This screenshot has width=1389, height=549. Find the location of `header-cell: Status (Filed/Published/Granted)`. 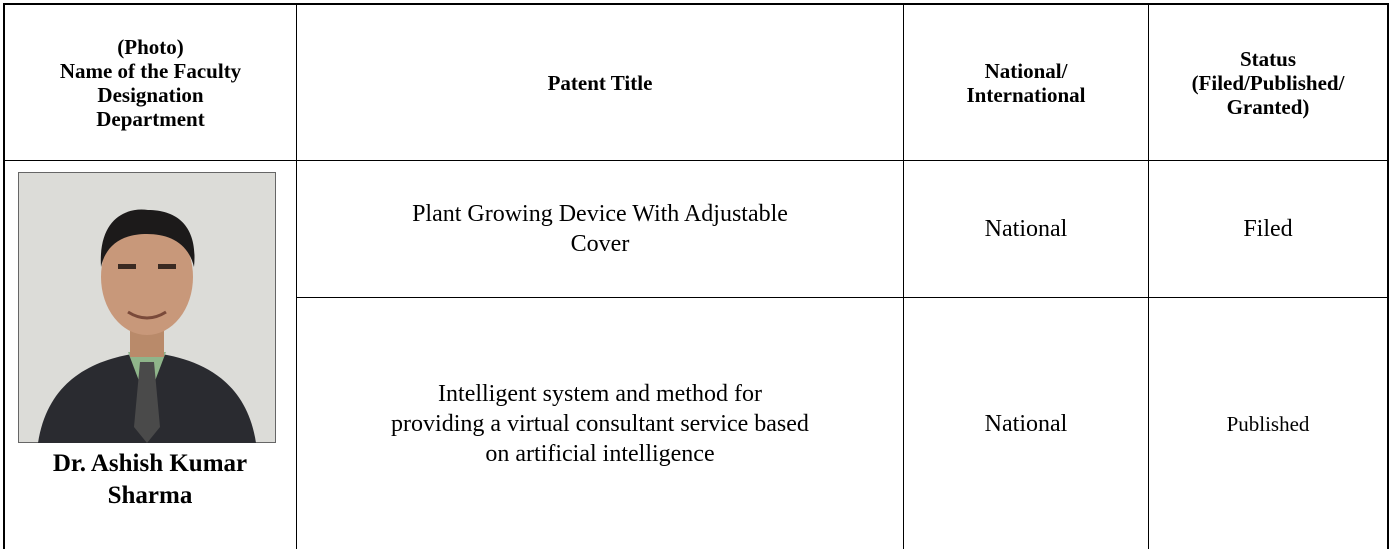

header-cell: Status (Filed/Published/Granted) is located at coordinates (1268, 82).